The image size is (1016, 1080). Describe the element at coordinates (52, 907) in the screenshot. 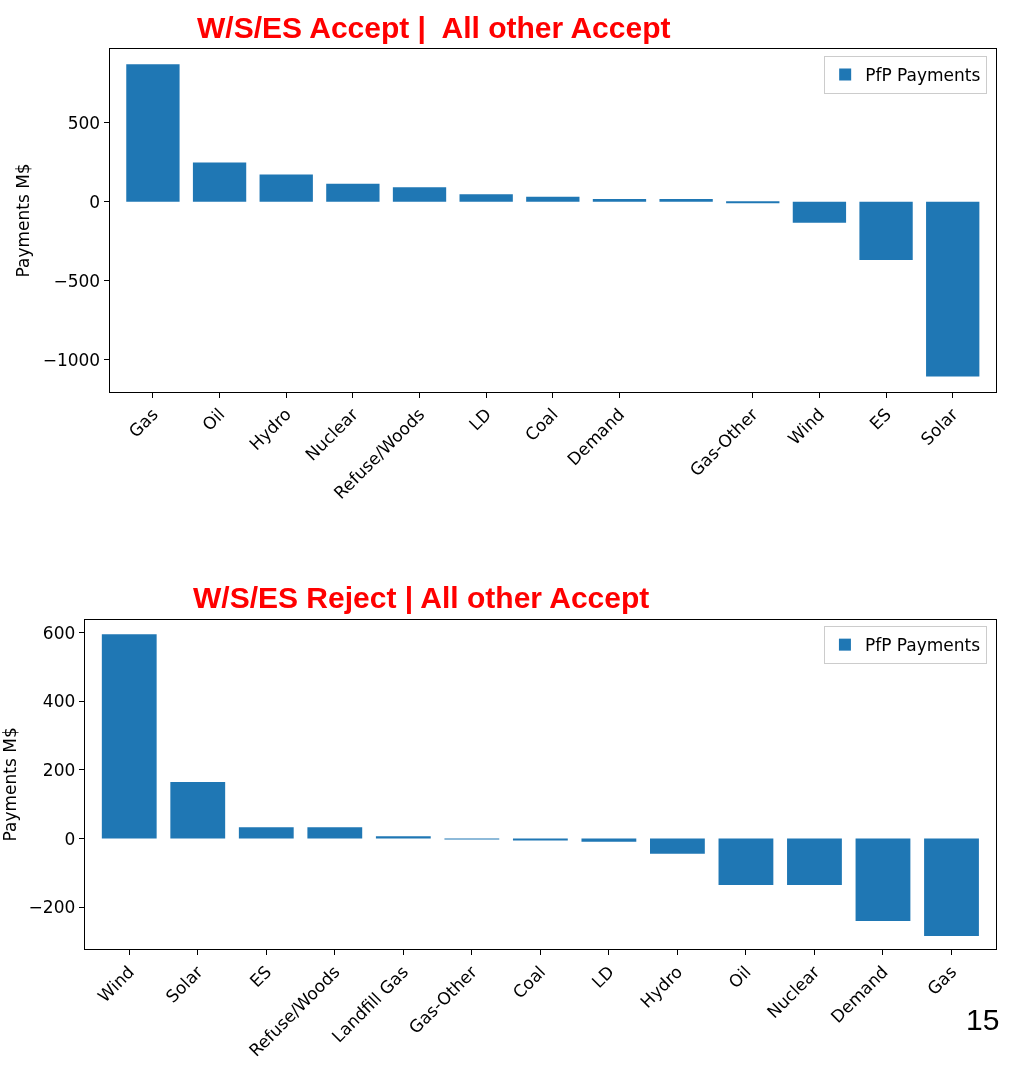

I see `y-tick-label: −200` at that location.